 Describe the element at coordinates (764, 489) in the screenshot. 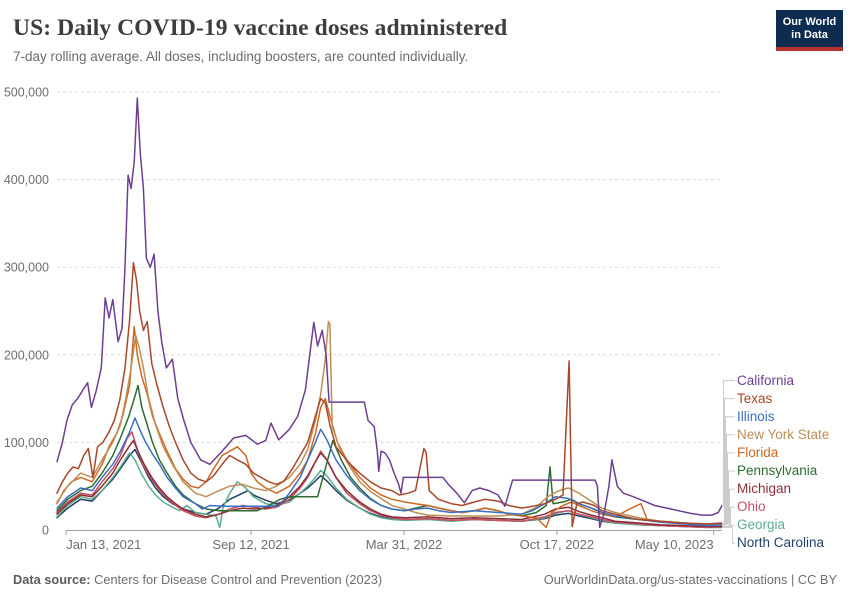

I see `legend-item-michigan: Michigan` at that location.